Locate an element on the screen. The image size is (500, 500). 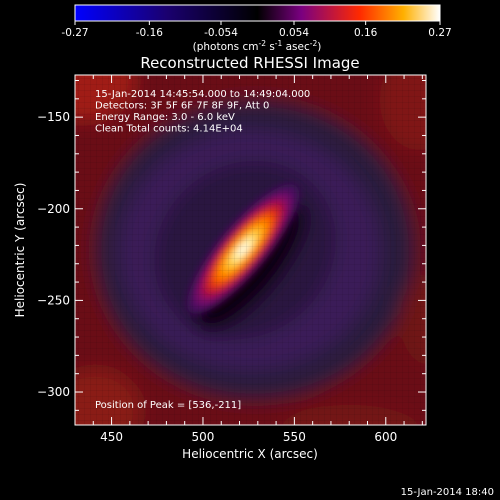
x-tick-label: 450 is located at coordinates (111, 437).